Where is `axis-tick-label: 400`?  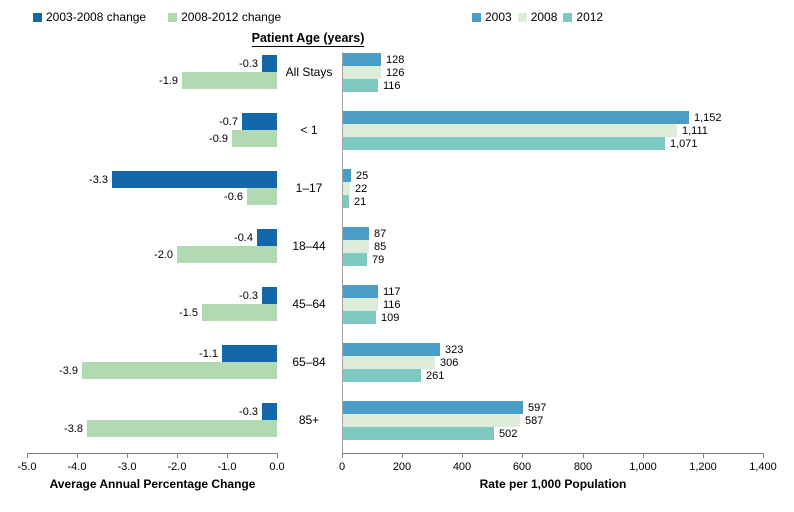
axis-tick-label: 400 is located at coordinates (462, 467).